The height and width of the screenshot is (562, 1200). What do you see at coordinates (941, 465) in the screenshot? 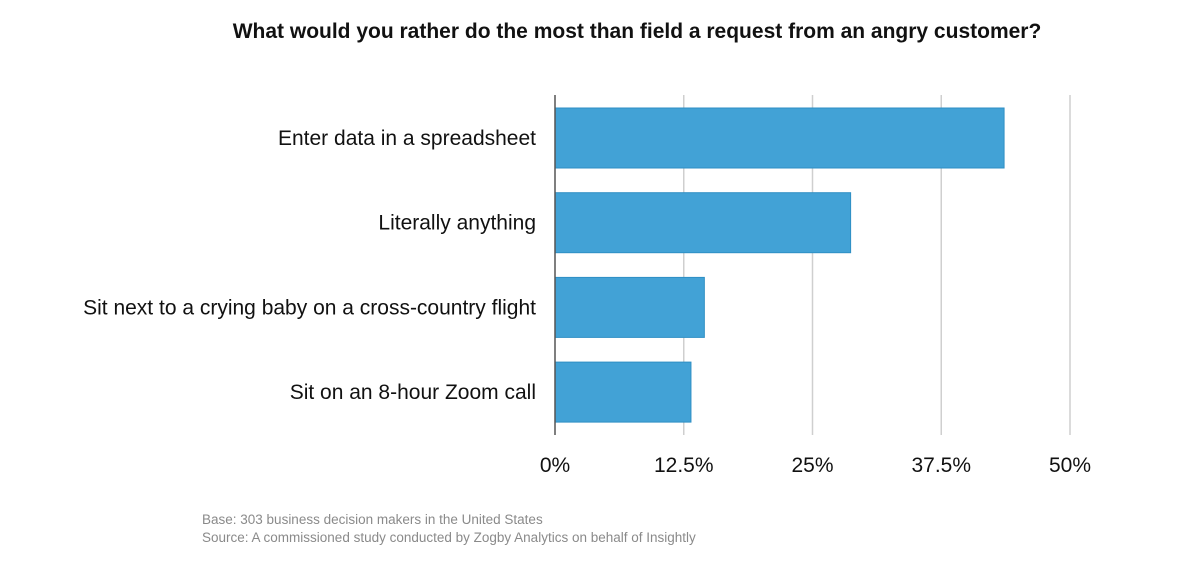
I see `x-tick-label: 37.5%` at bounding box center [941, 465].